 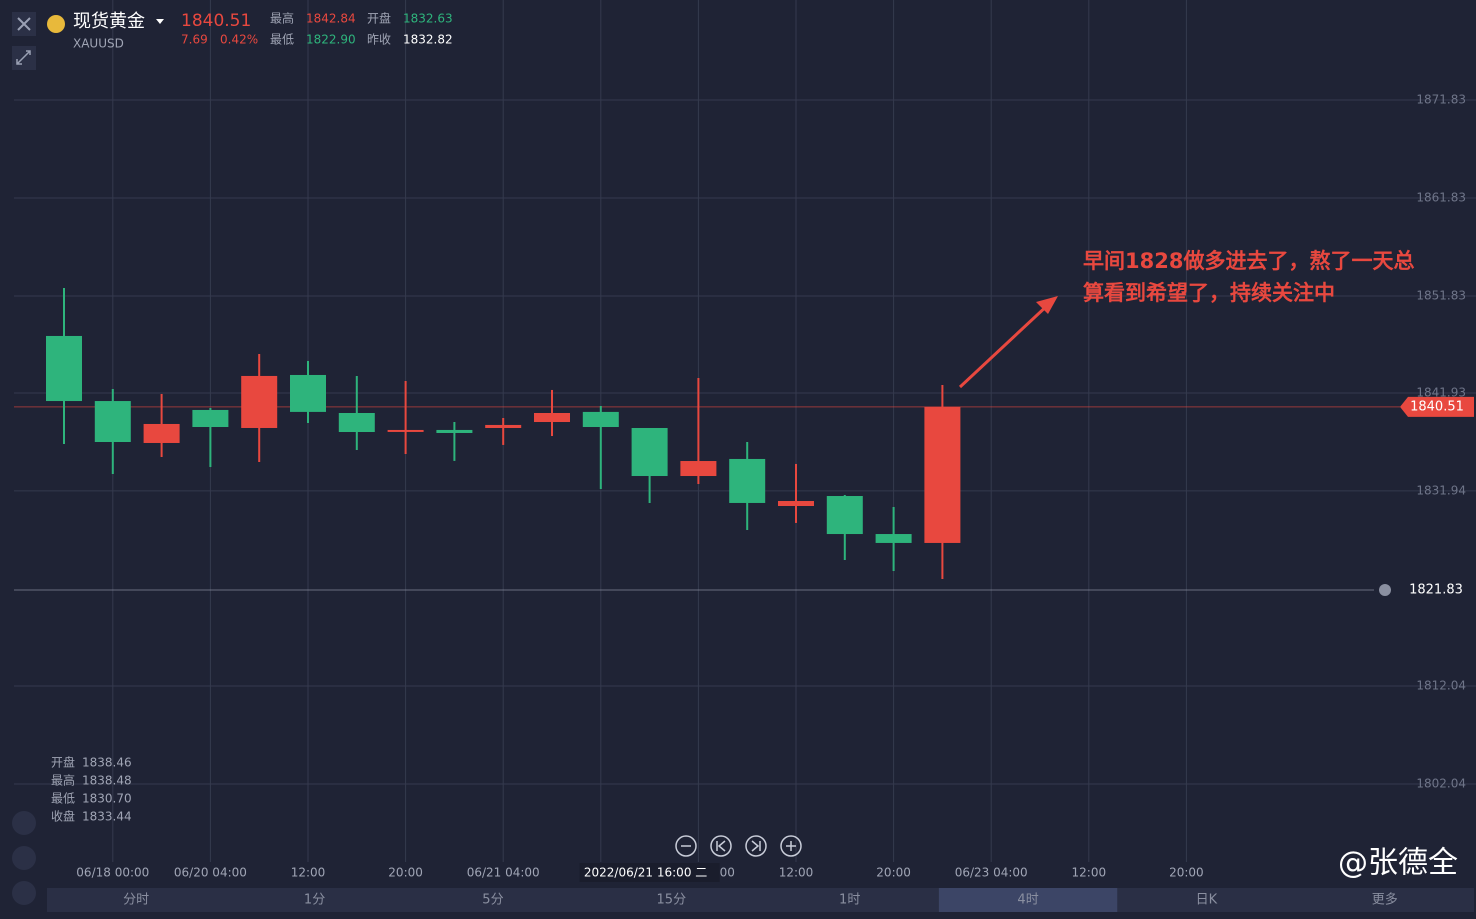 I want to click on zoom-controls, so click(x=738, y=846).